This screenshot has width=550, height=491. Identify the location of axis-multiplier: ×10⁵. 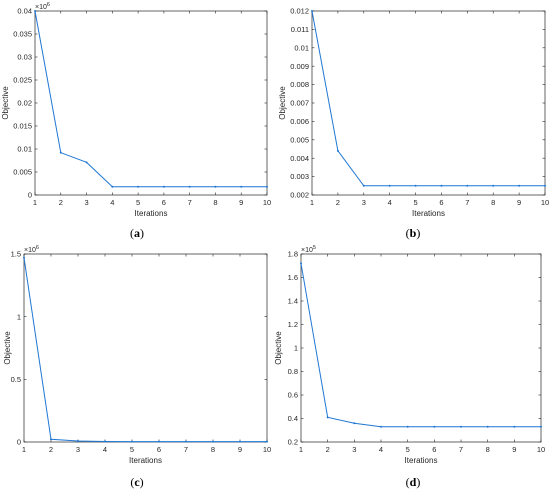
(308, 249).